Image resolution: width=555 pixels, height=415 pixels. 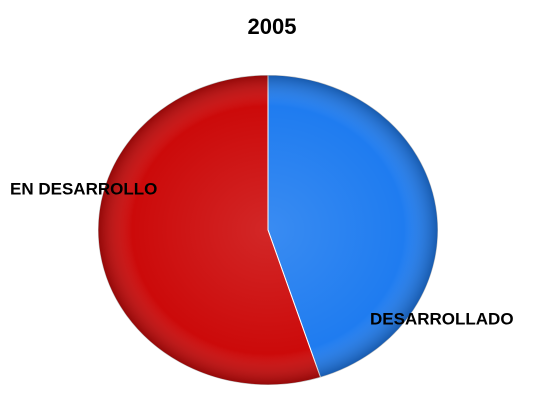 What do you see at coordinates (83, 188) in the screenshot?
I see `slice-label: EN DESARROLLO` at bounding box center [83, 188].